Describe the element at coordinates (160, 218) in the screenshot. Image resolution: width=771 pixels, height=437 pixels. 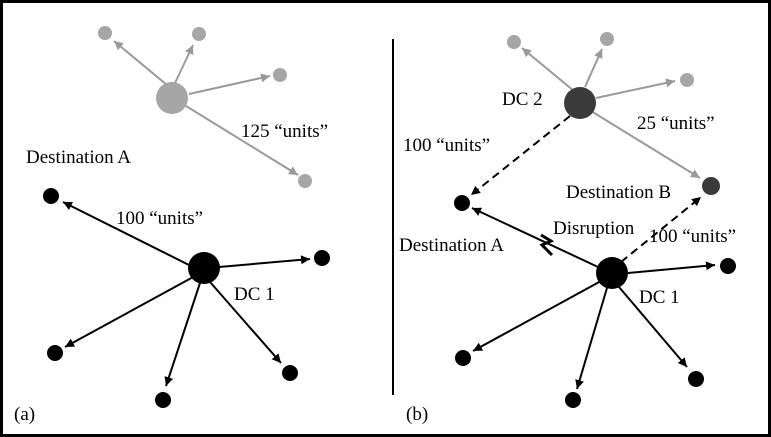
I see `panel-a-flow-label: 100 “units”` at that location.